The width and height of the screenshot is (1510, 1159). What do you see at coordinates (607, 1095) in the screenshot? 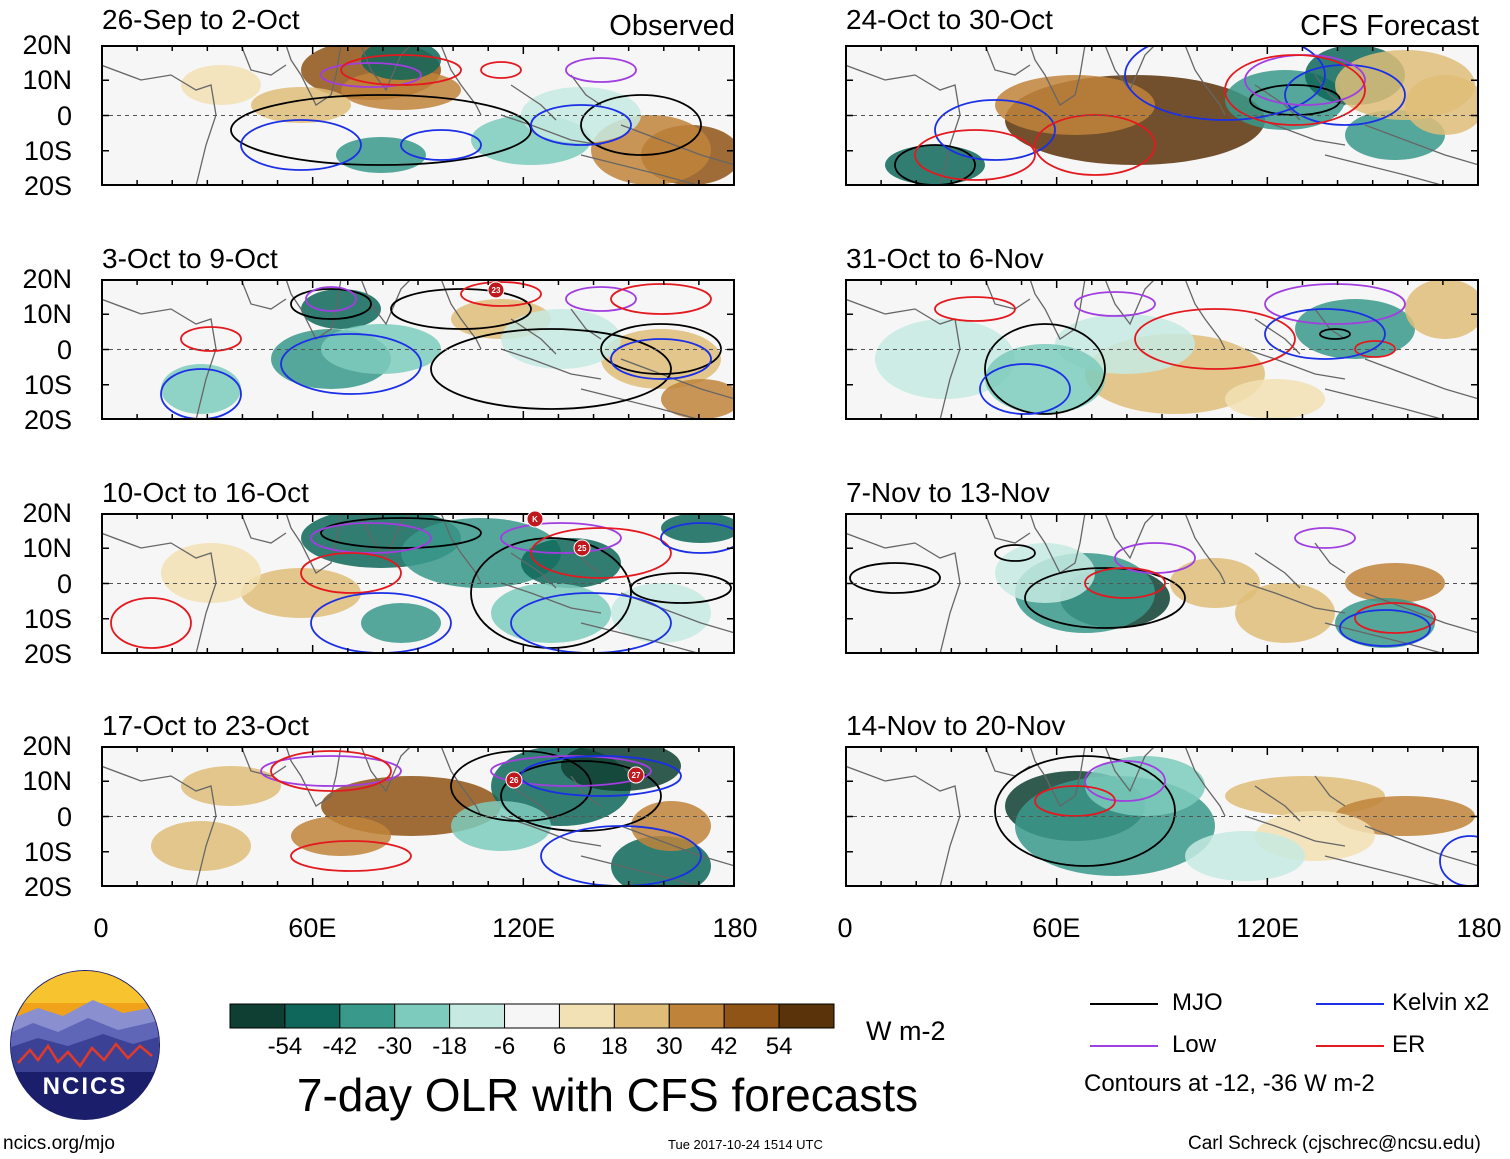
I see `chart-title: 7-day OLR with CFS forecasts` at bounding box center [607, 1095].